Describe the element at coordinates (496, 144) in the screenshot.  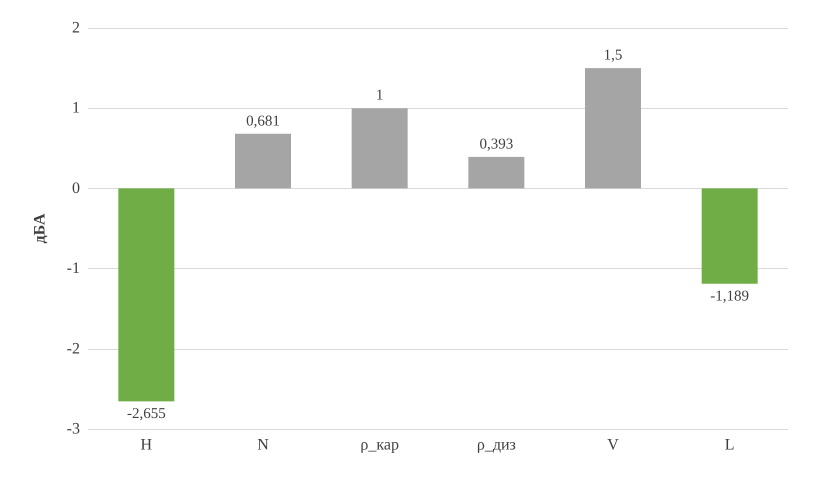
I see `data-label: 0,393` at that location.